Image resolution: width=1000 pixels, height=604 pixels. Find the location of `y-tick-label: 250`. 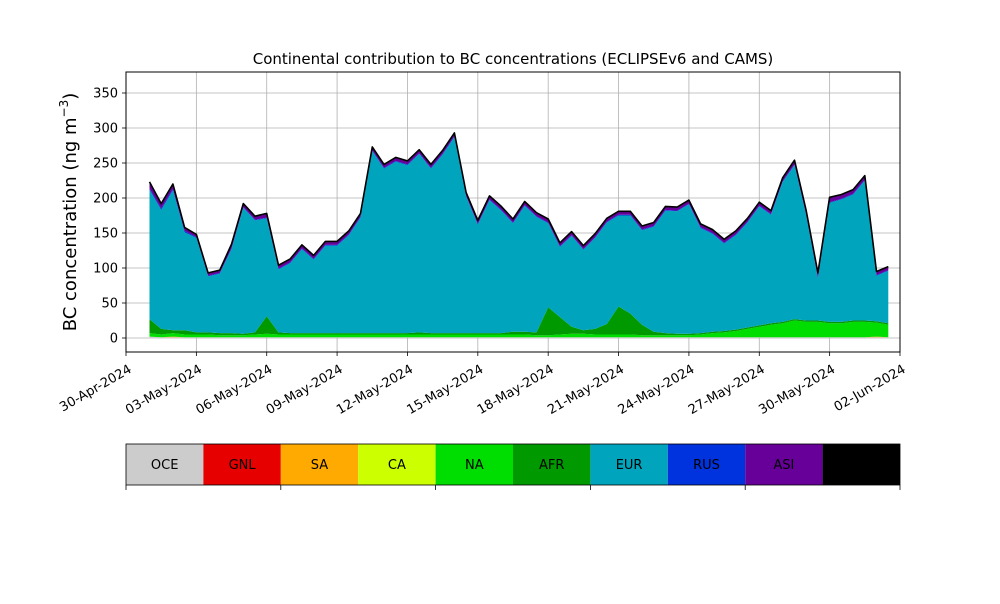

y-tick-label: 250 is located at coordinates (105, 164).